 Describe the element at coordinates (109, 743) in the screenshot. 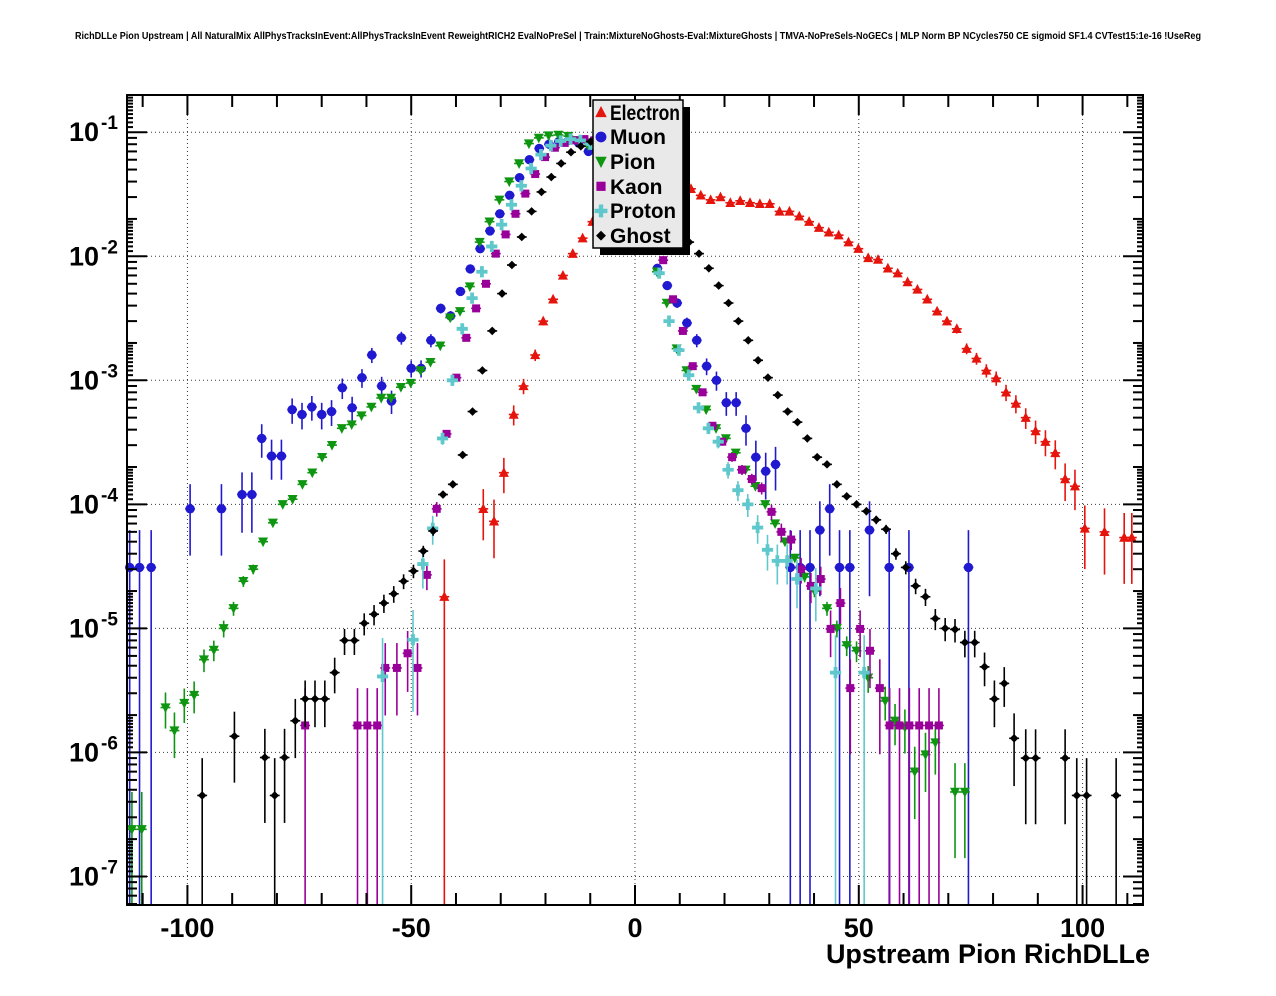

I see `y-tick-exponent: -6` at that location.